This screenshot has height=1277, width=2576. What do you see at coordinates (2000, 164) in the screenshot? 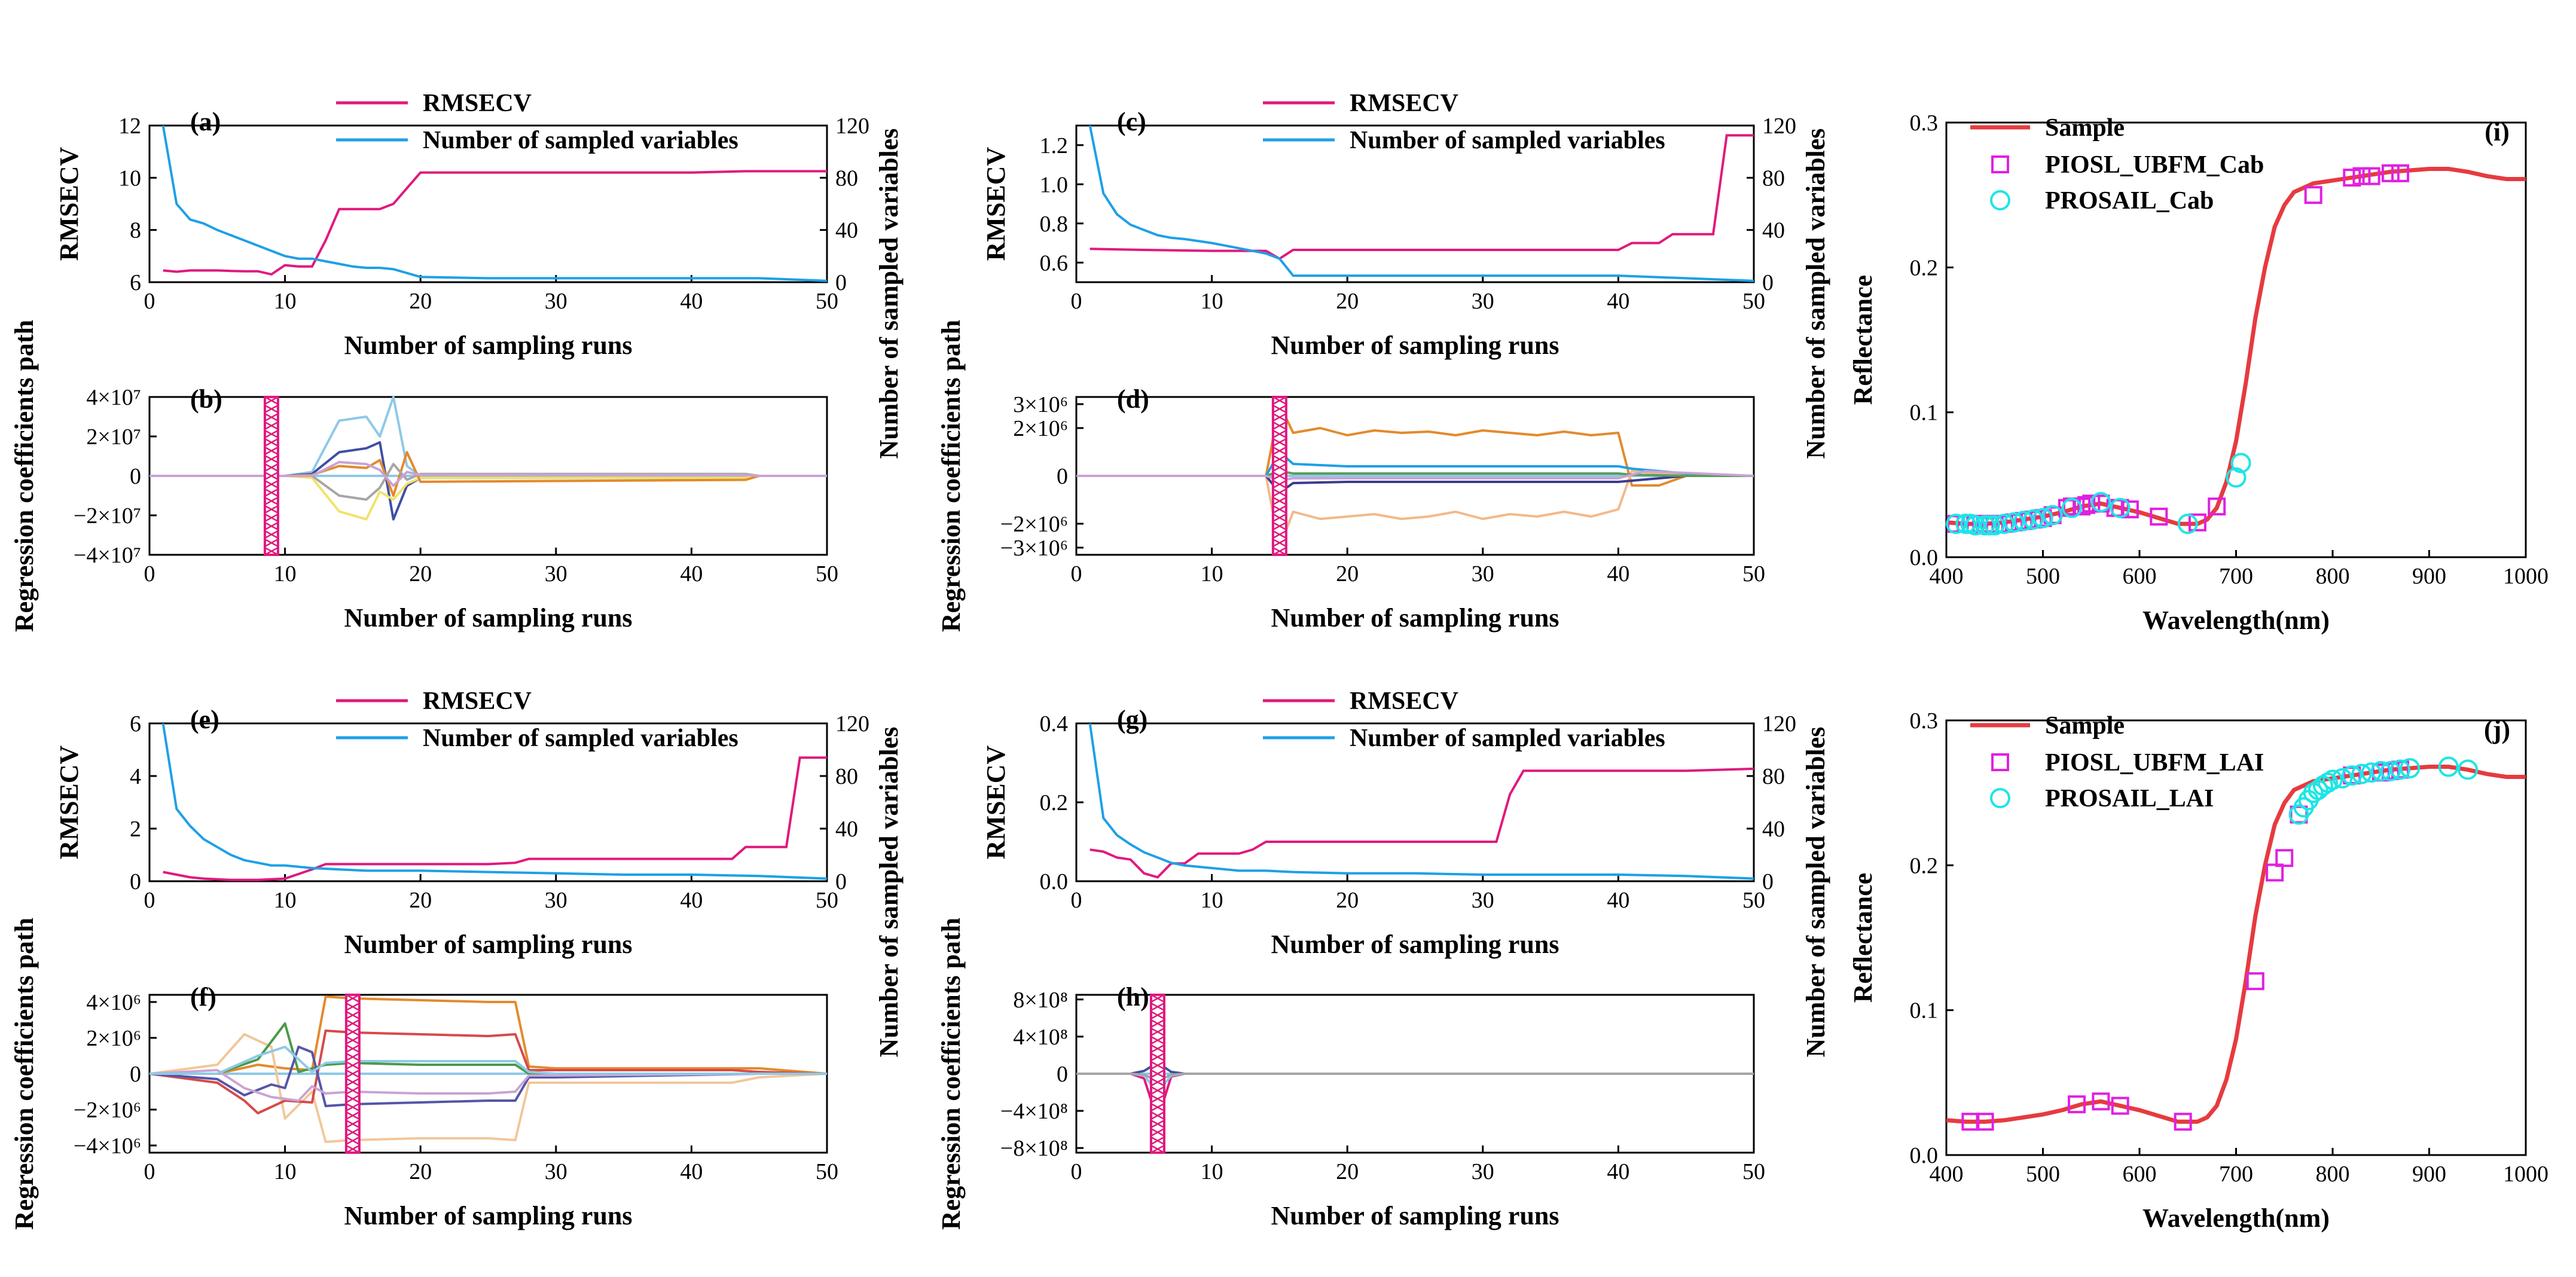
I see `legend-swatch-piosl` at bounding box center [2000, 164].